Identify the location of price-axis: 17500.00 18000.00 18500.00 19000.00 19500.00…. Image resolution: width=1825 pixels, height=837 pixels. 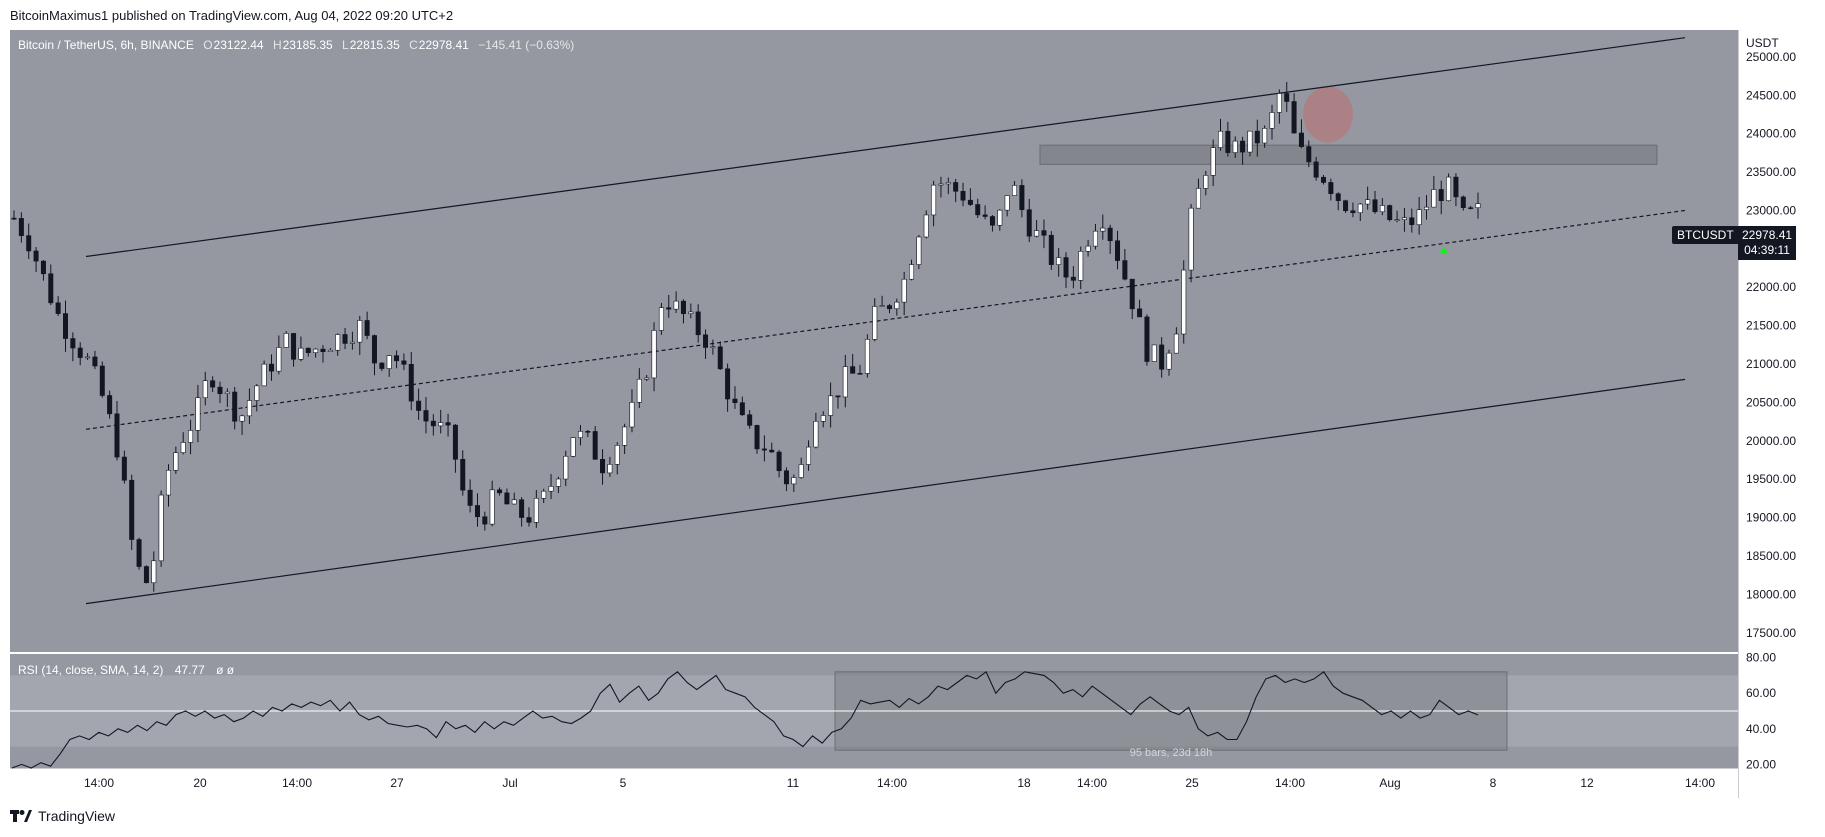
(1771, 345).